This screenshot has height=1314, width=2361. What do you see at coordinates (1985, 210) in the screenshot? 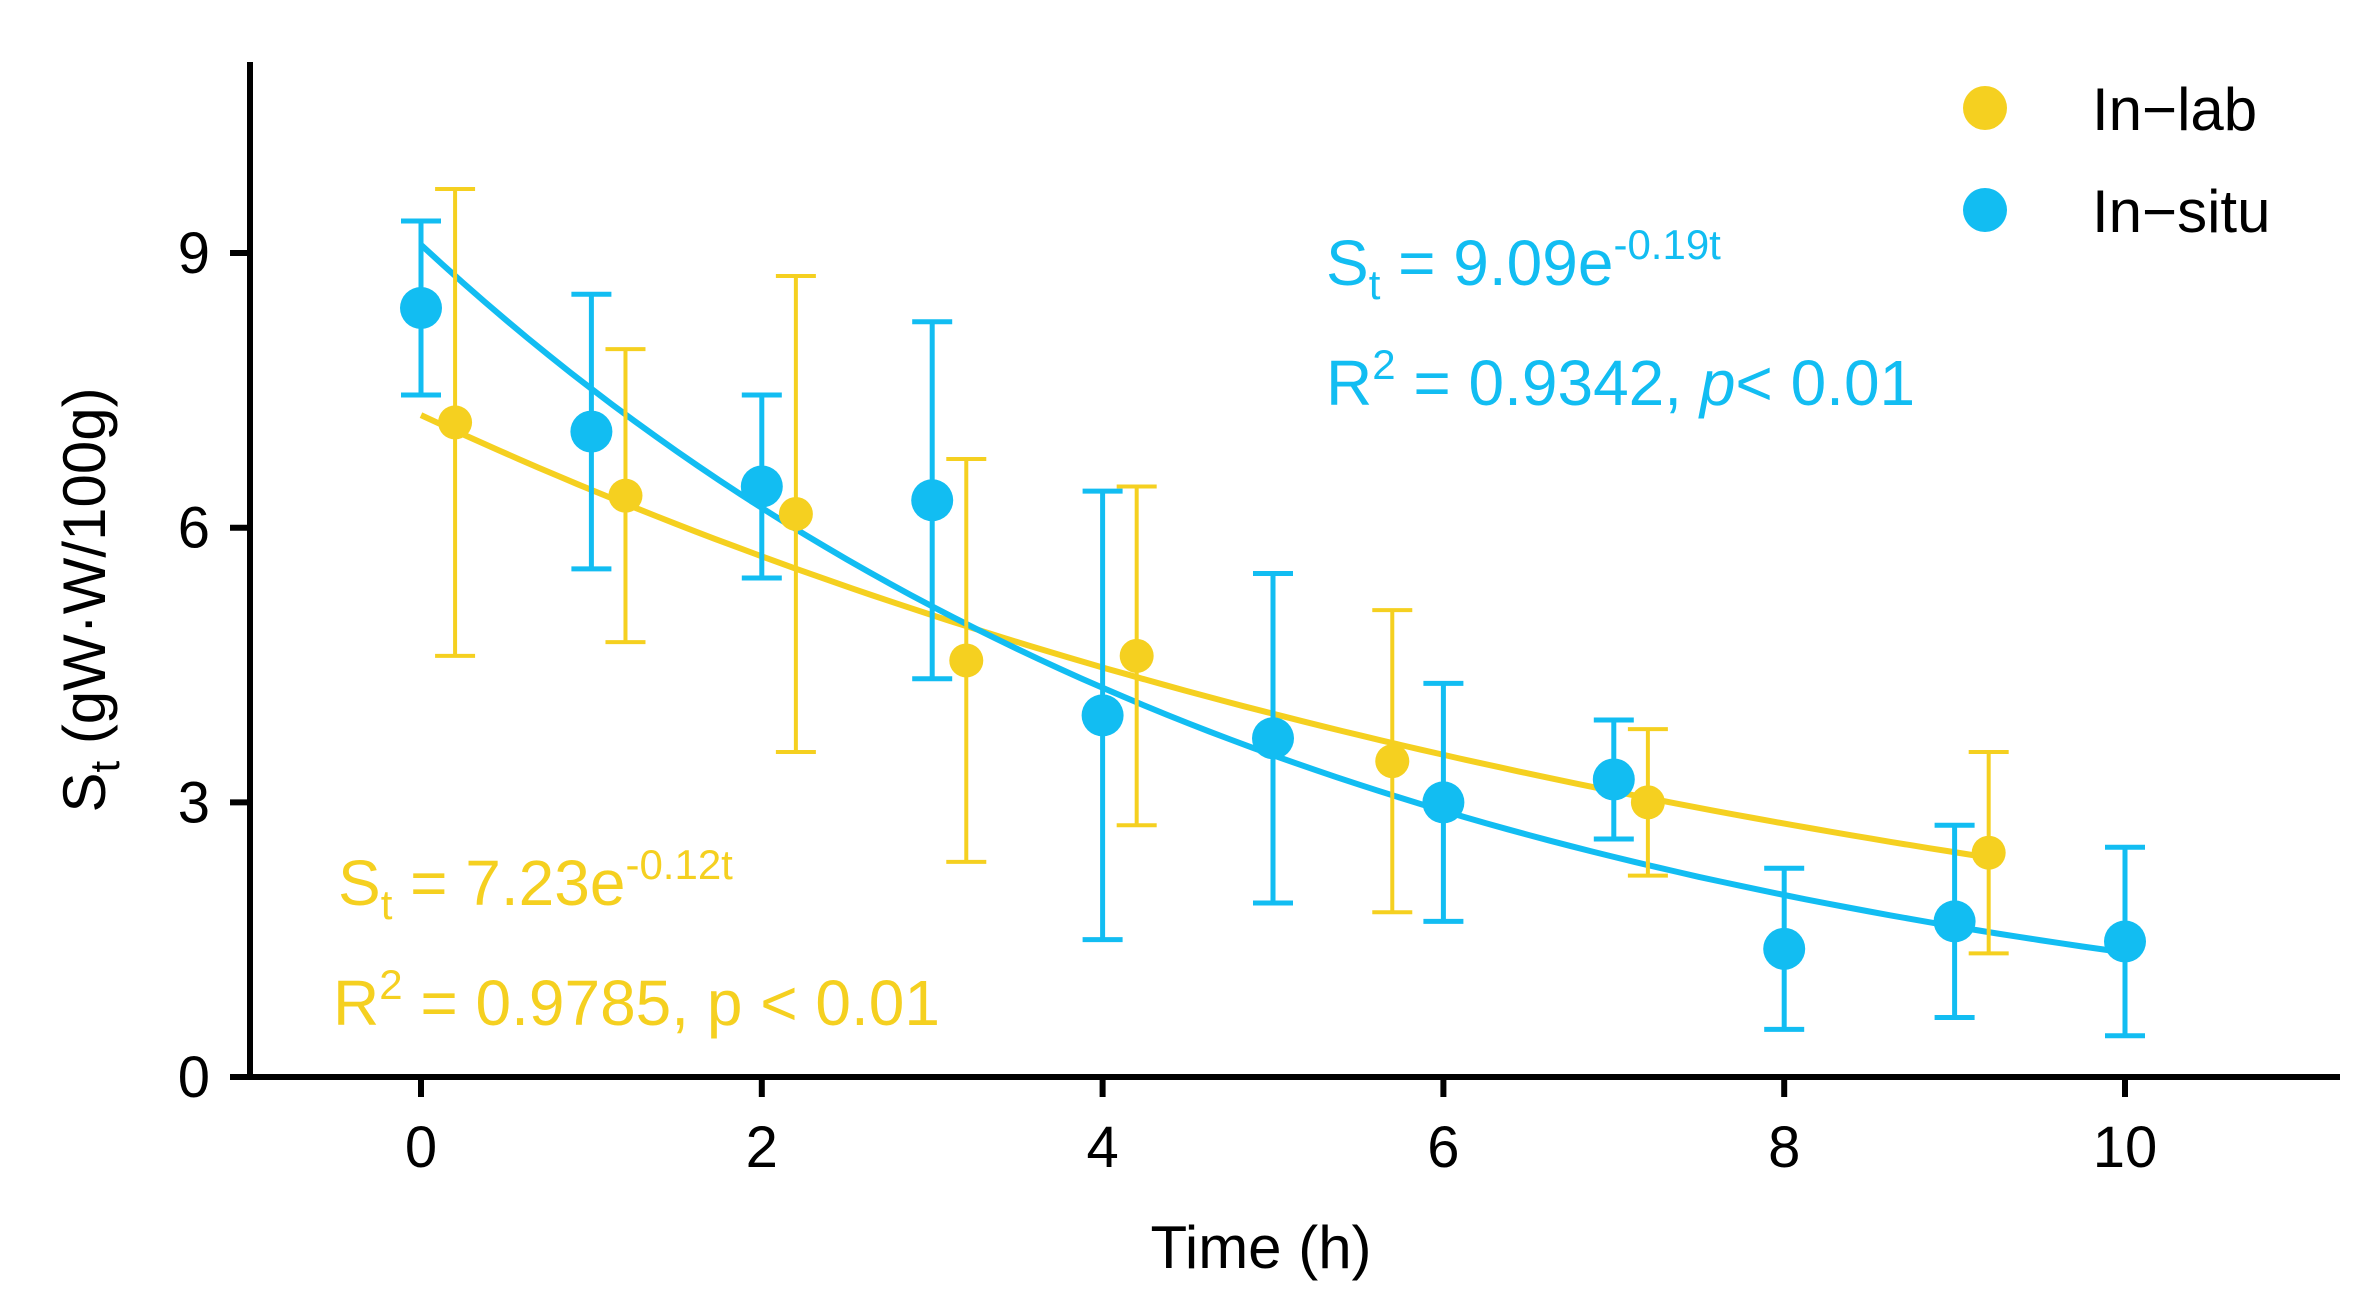
I see `legend-marker-in-situ` at bounding box center [1985, 210].